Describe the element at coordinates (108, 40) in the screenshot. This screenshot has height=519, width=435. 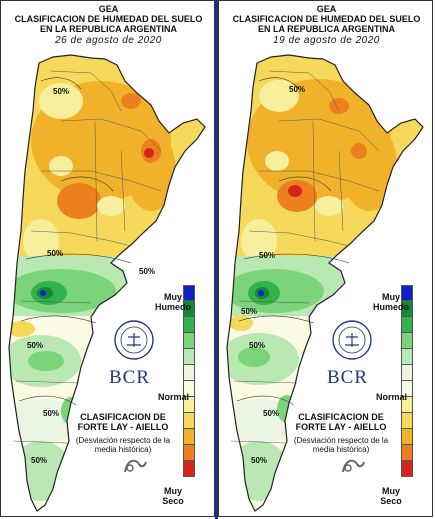
I see `map-date: 26 de agosto de 2020` at that location.